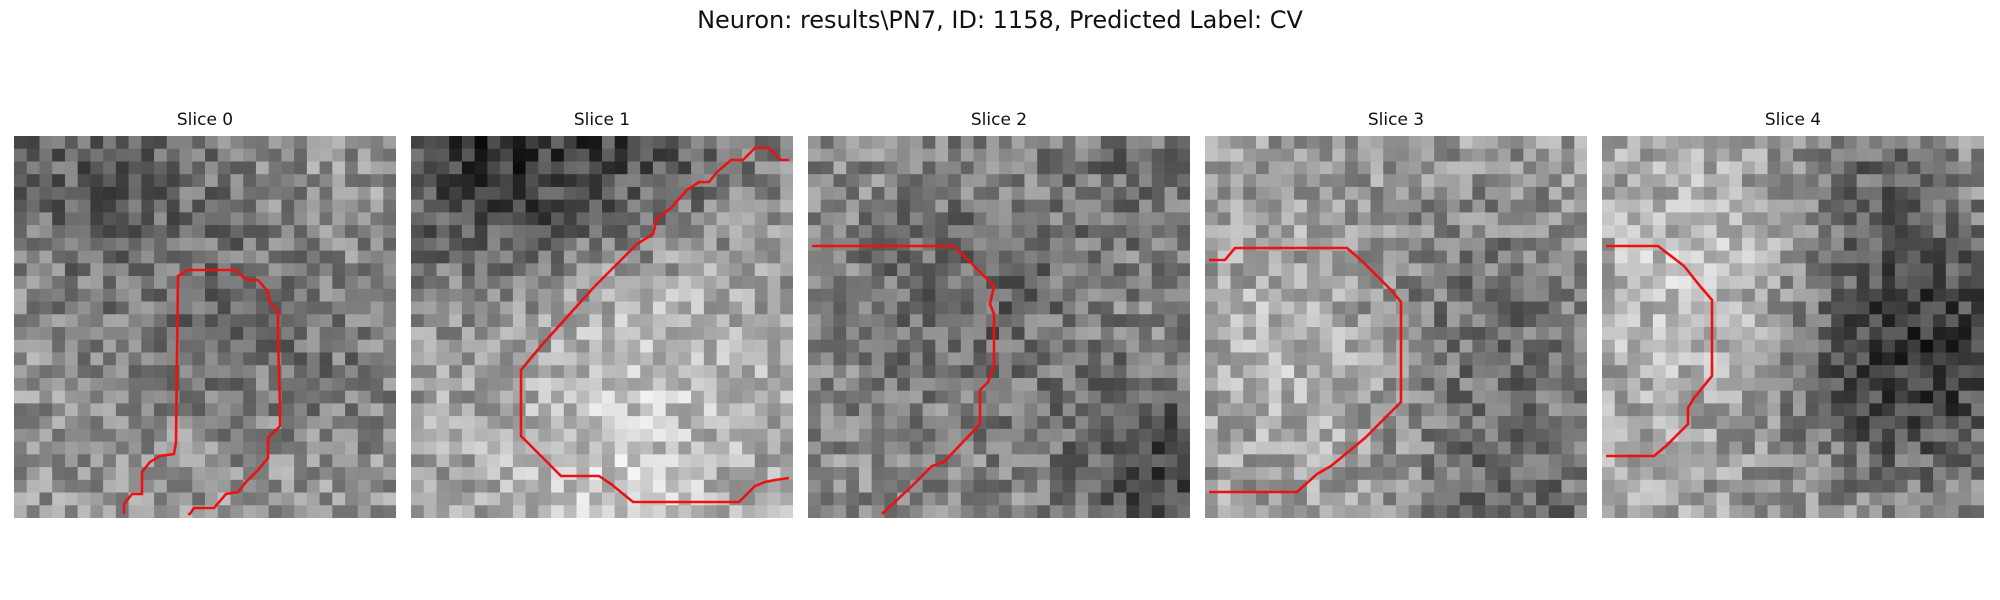 This screenshot has width=2000, height=600. What do you see at coordinates (205, 120) in the screenshot?
I see `slice-title: Slice 0` at bounding box center [205, 120].